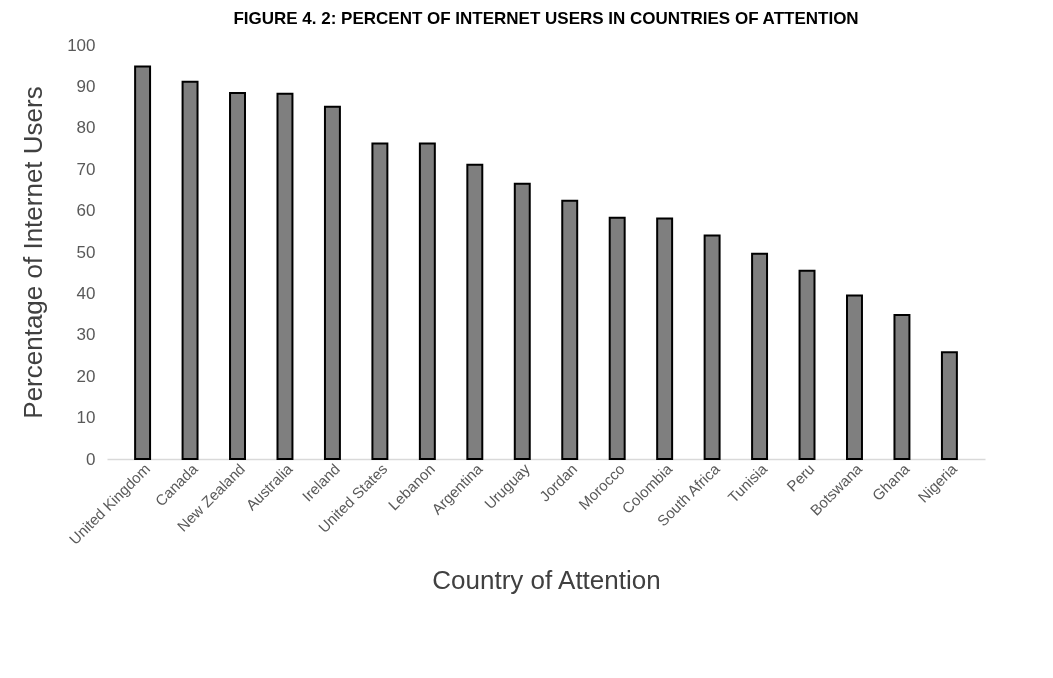 The height and width of the screenshot is (678, 1053). I want to click on y-tick-label: 30, so click(86, 335).